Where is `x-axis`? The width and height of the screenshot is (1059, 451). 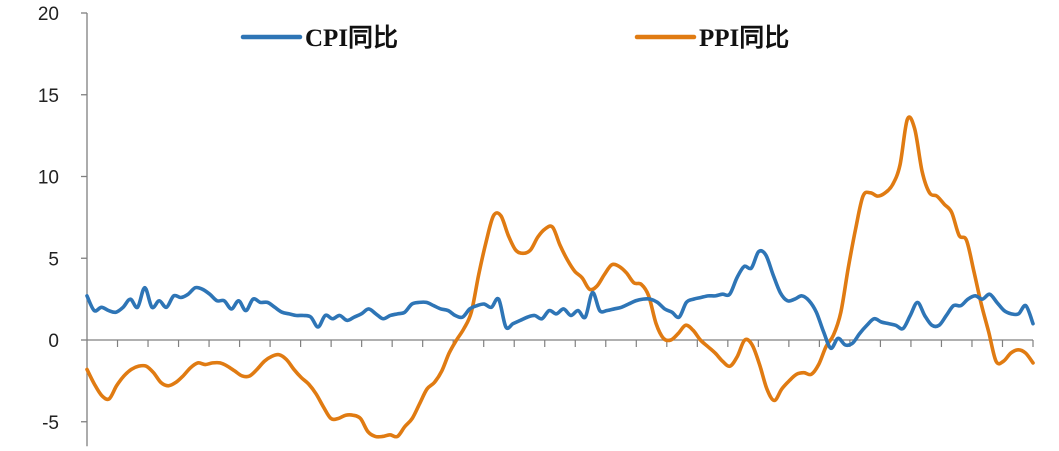 x-axis is located at coordinates (560, 343).